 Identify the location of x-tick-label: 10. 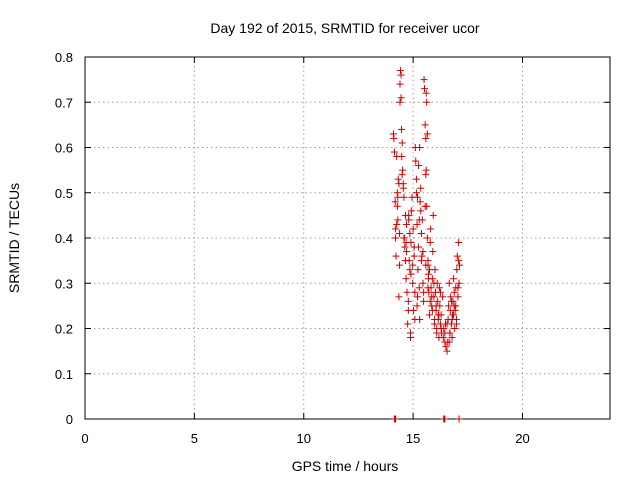
(304, 438).